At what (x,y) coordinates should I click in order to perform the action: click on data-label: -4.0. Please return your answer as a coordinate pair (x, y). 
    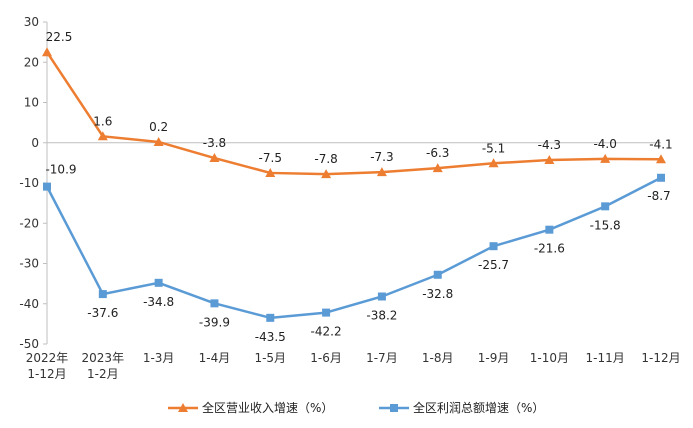
    Looking at the image, I should click on (604, 144).